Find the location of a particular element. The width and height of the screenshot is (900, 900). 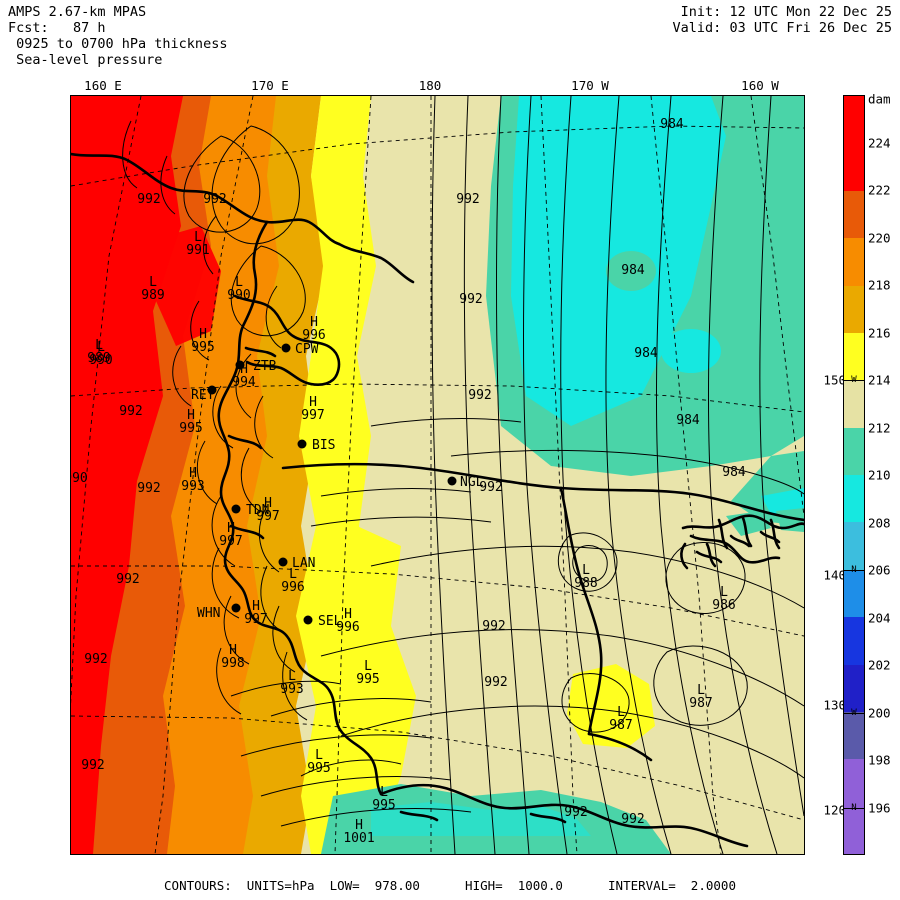

colorbar-tick-label: 208 is located at coordinates (879, 522).